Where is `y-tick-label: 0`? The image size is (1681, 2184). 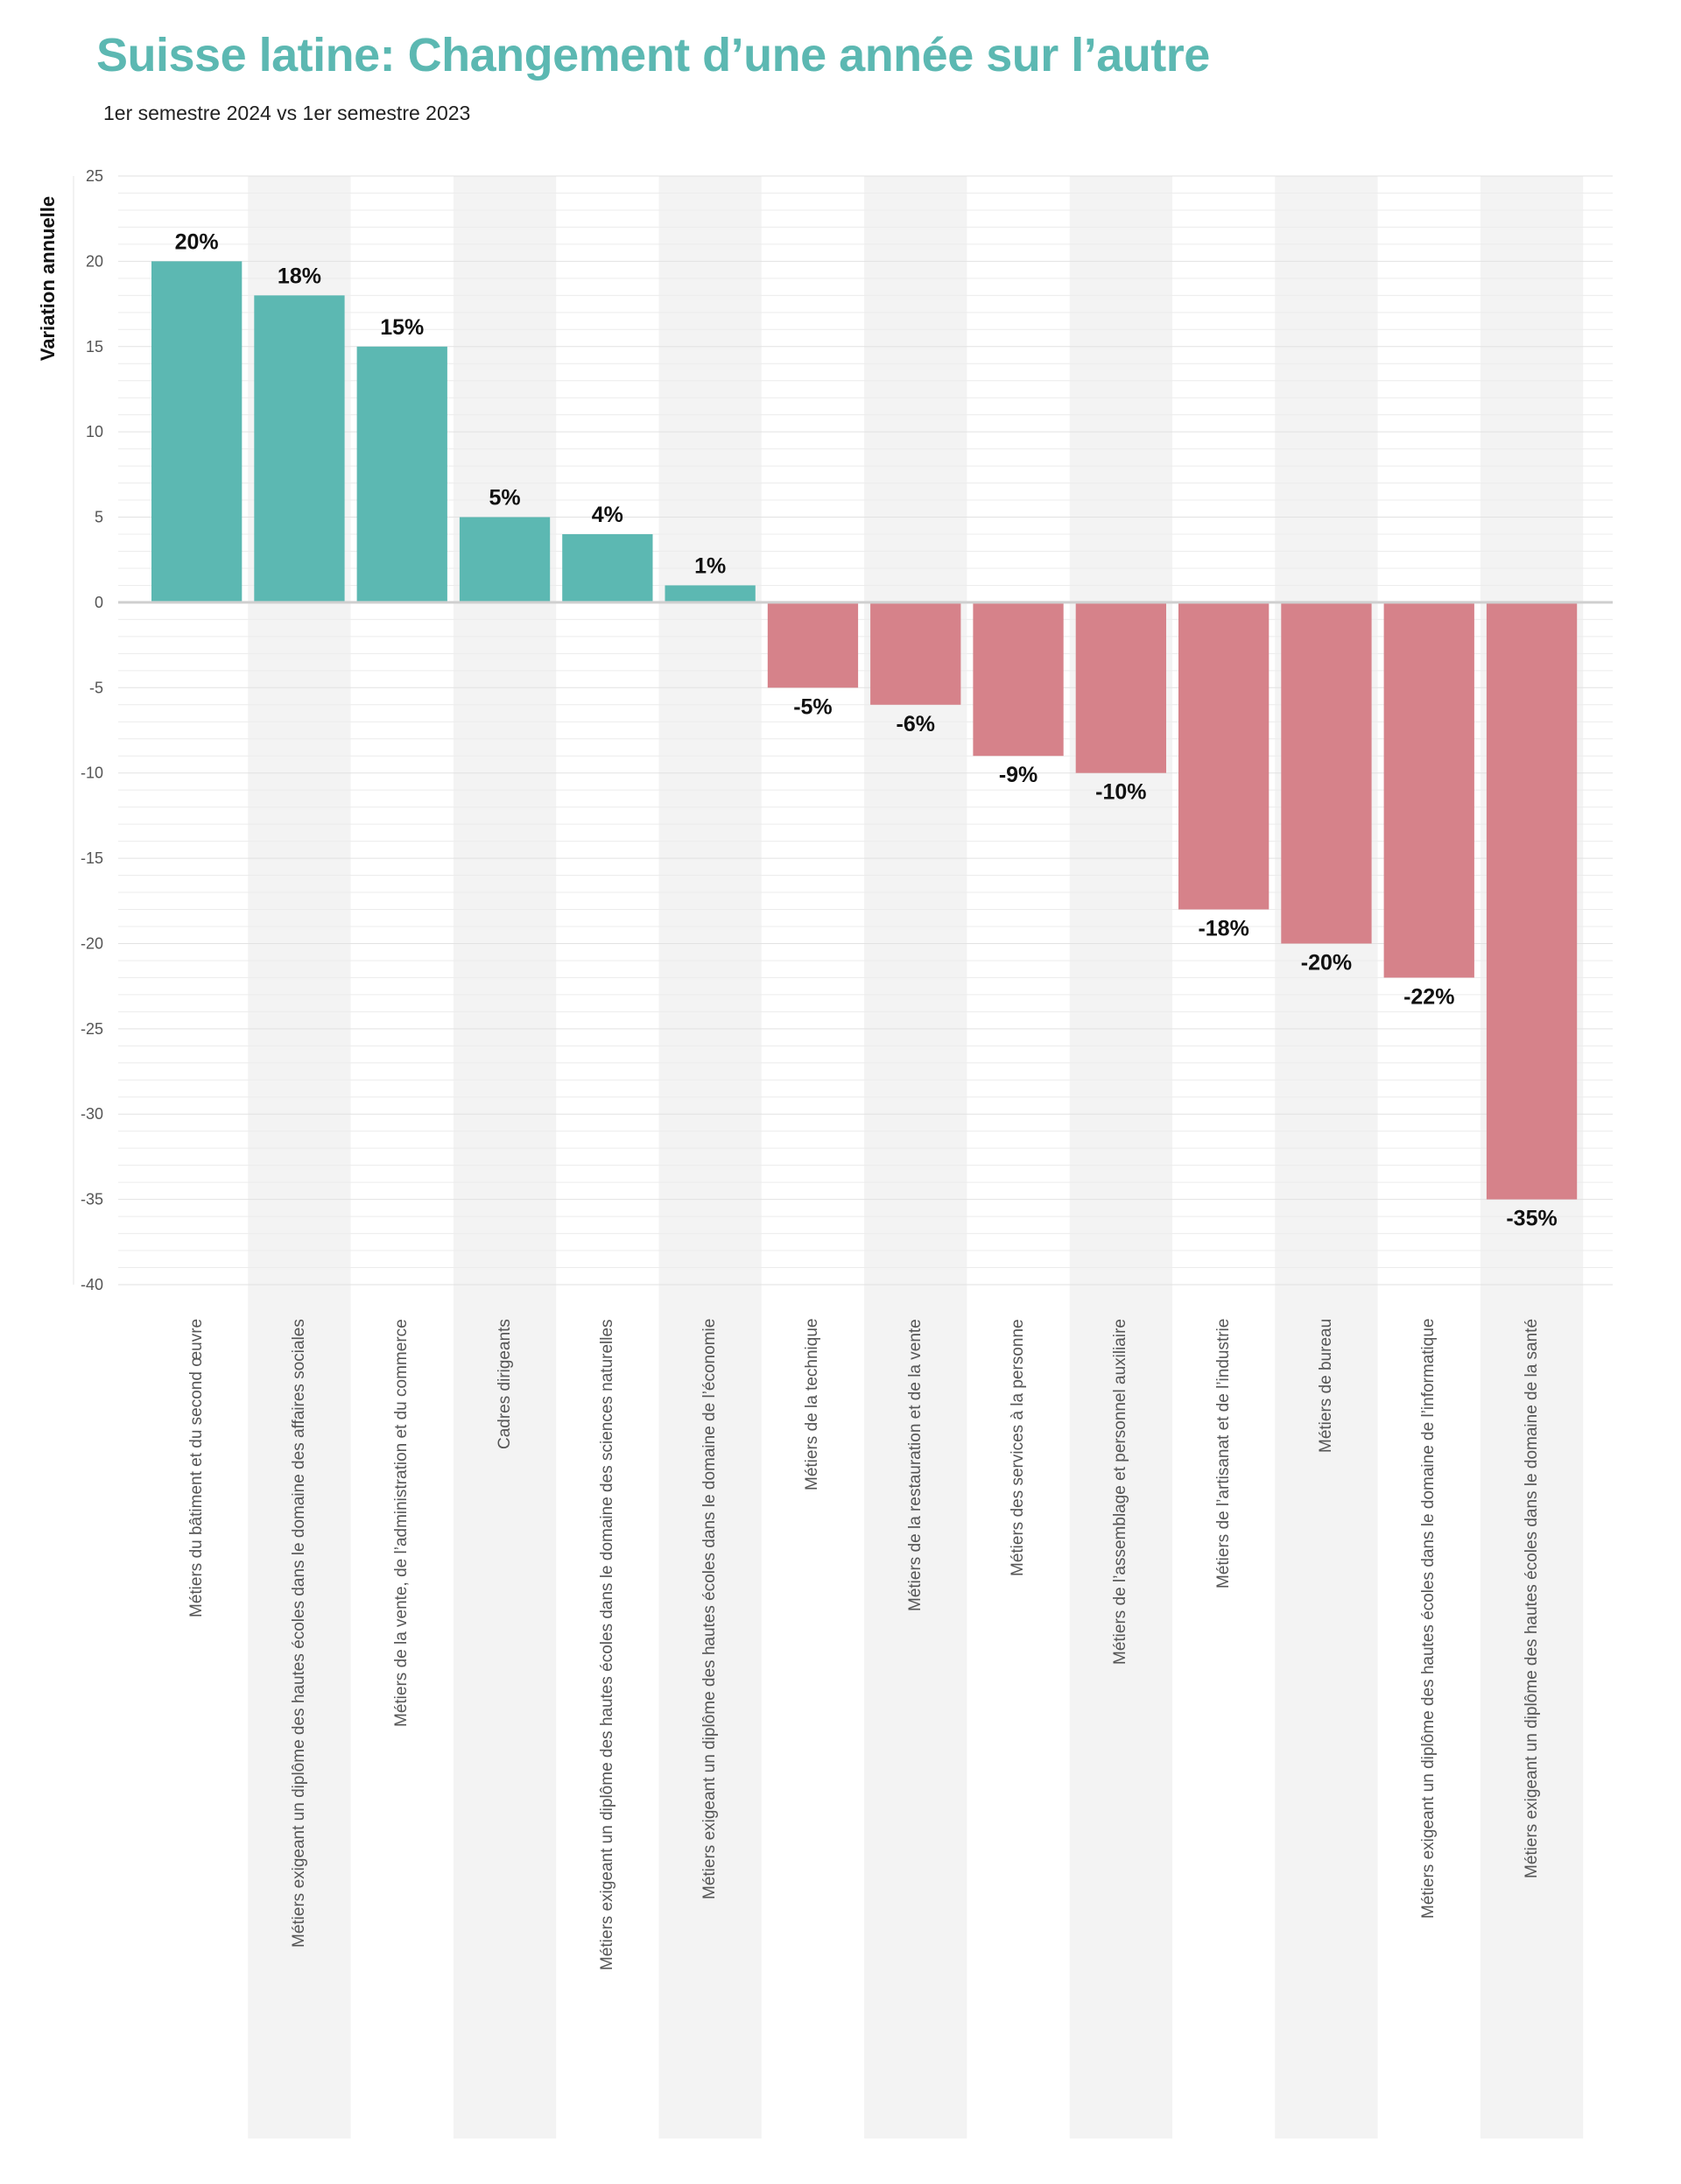 y-tick-label: 0 is located at coordinates (99, 602).